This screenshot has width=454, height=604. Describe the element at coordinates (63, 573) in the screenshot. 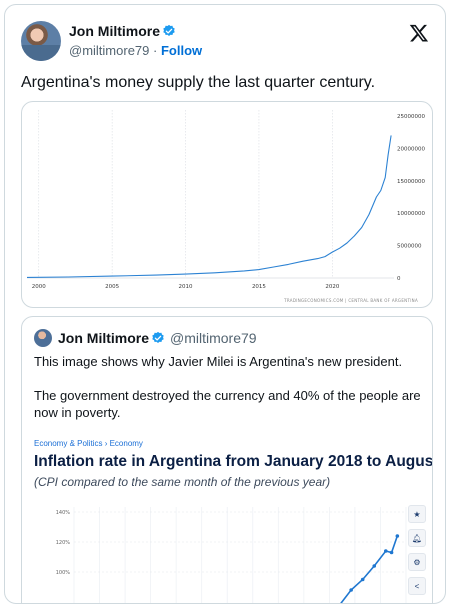

I see `y-tick-label: 100%` at that location.